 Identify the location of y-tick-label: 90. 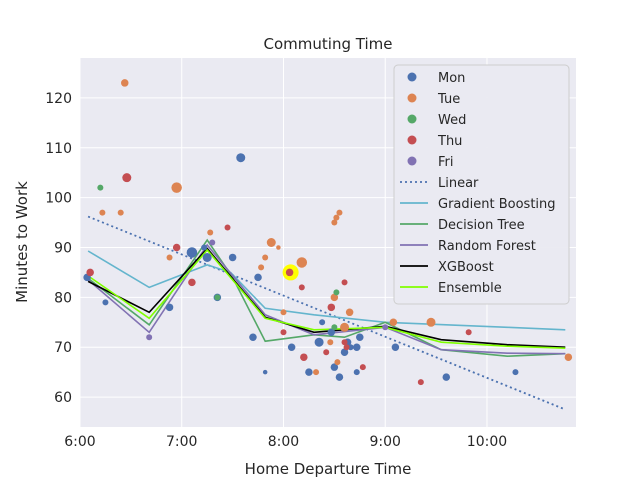
(63, 248).